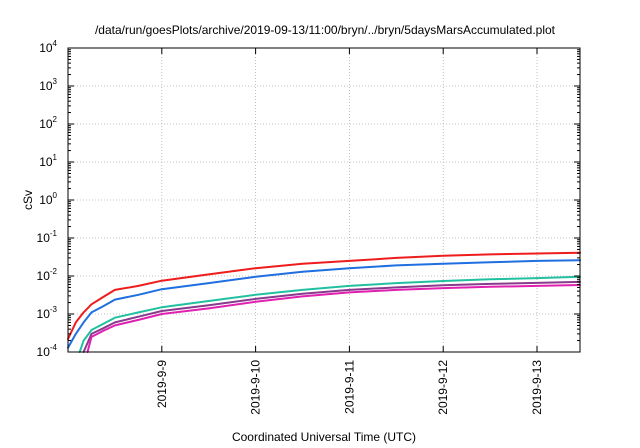  Describe the element at coordinates (47, 351) in the screenshot. I see `y-tick-label: 10⁻⁴` at that location.